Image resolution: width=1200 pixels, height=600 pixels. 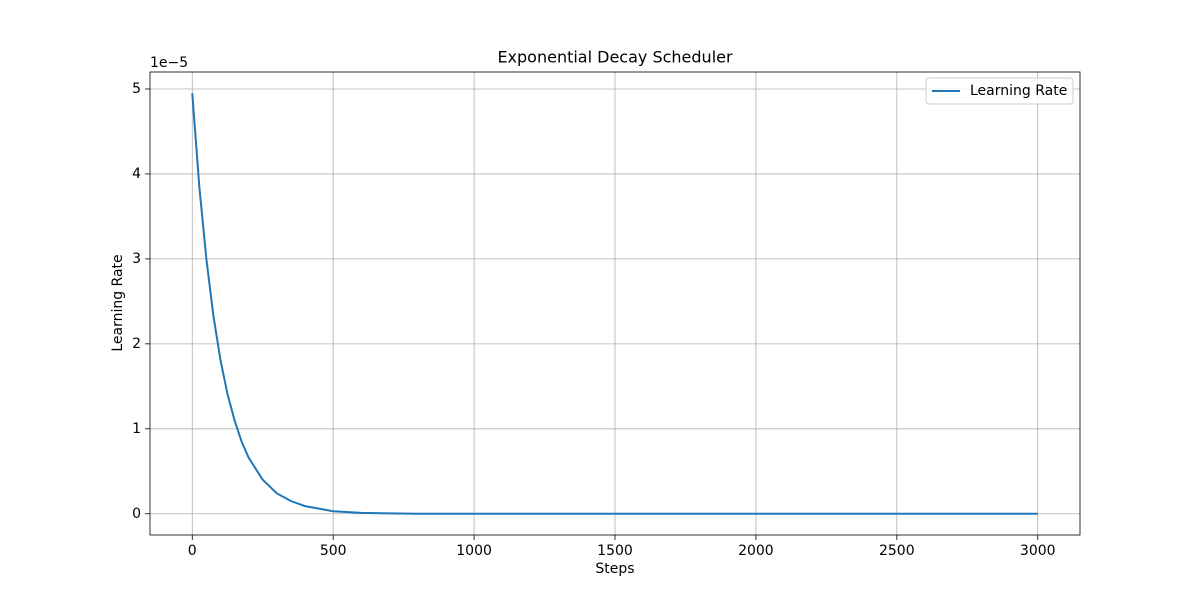 What do you see at coordinates (118, 302) in the screenshot?
I see `y-axis-label: Learning Rate` at bounding box center [118, 302].